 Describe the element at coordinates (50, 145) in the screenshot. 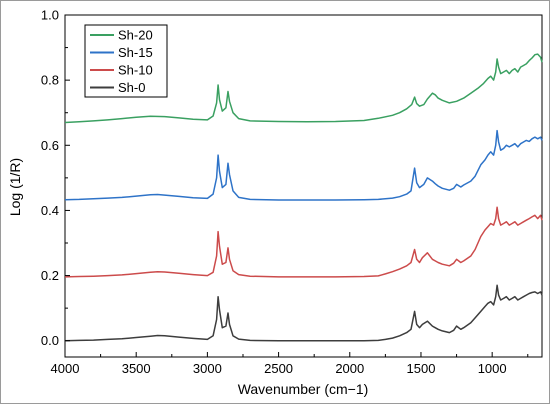

I see `y-tick-label: 0.6` at that location.